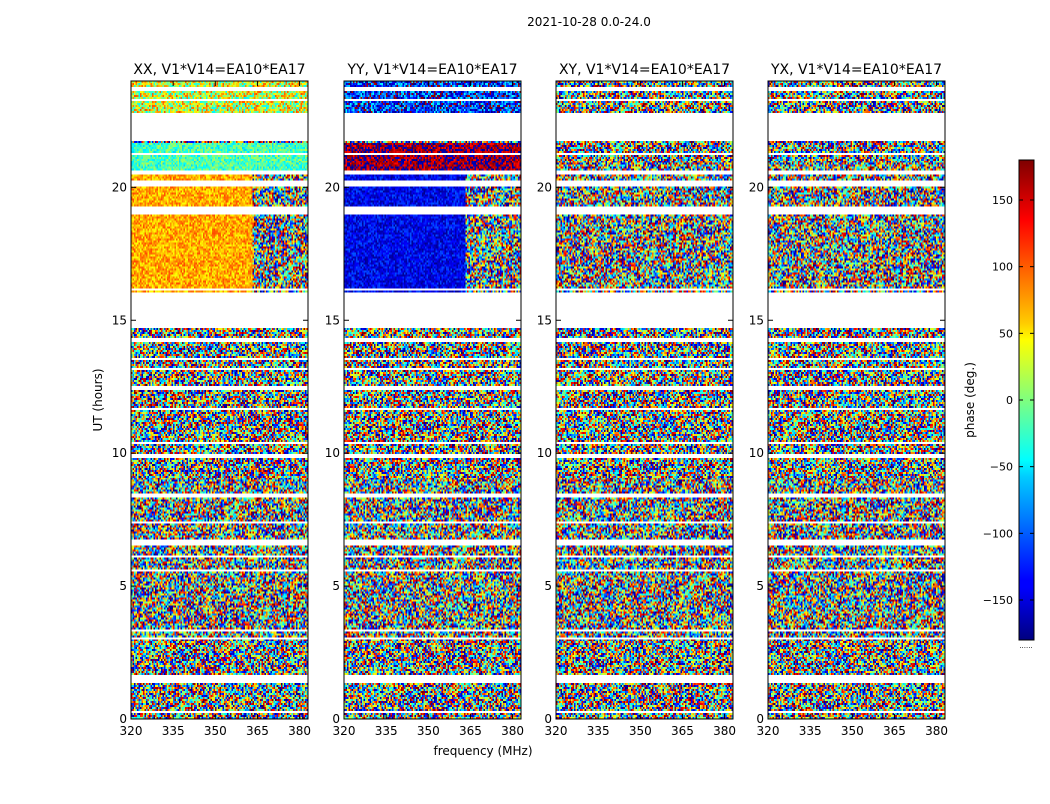 The width and height of the screenshot is (1050, 804). What do you see at coordinates (1002, 200) in the screenshot?
I see `colorbar-tick-label: 150` at bounding box center [1002, 200].